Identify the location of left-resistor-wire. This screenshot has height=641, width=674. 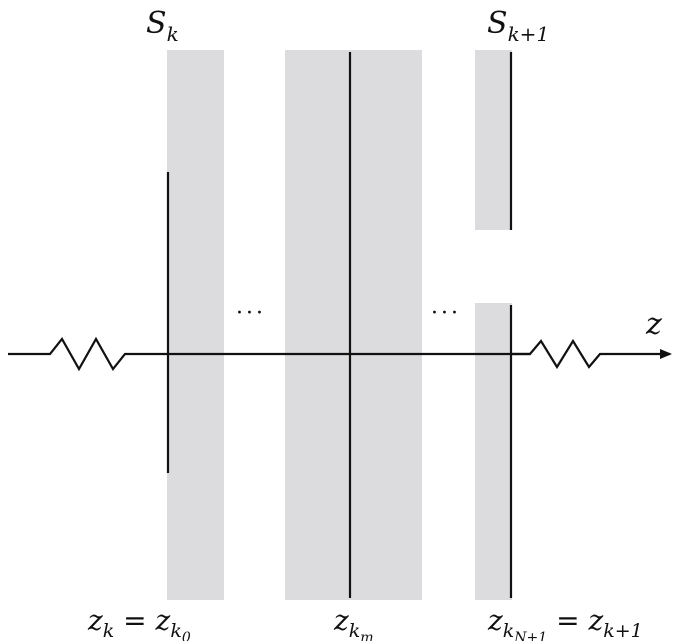
(88, 354).